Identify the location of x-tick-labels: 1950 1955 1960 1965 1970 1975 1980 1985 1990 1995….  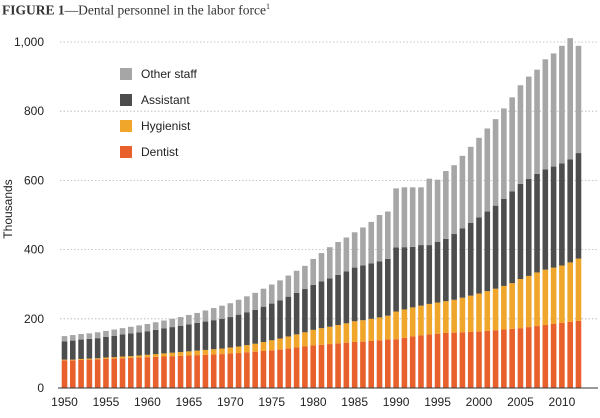
(313, 402).